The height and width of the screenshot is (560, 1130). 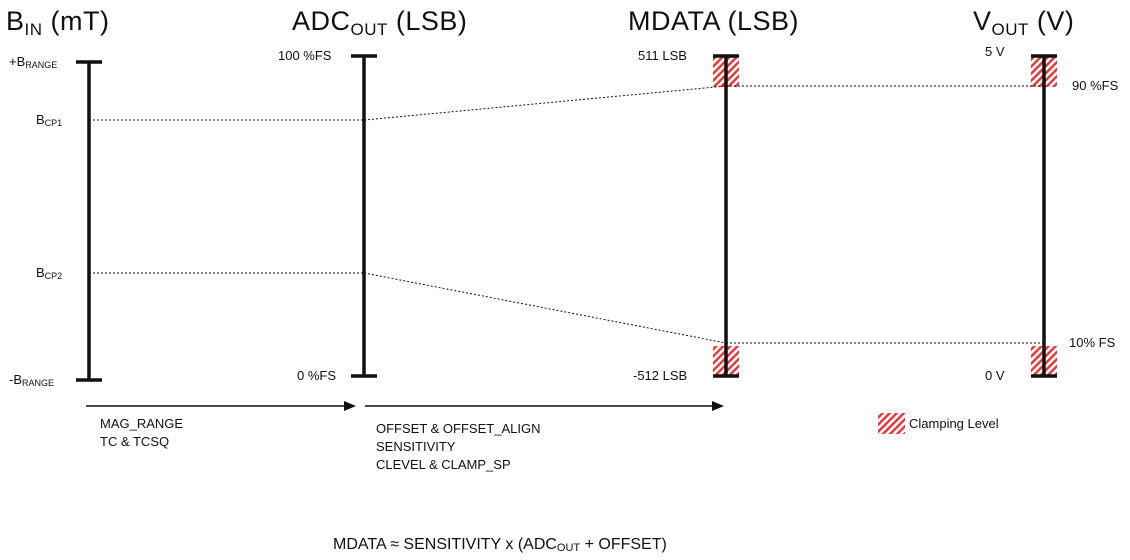 What do you see at coordinates (49, 273) in the screenshot?
I see `bin-cp2-label: BCP2` at bounding box center [49, 273].